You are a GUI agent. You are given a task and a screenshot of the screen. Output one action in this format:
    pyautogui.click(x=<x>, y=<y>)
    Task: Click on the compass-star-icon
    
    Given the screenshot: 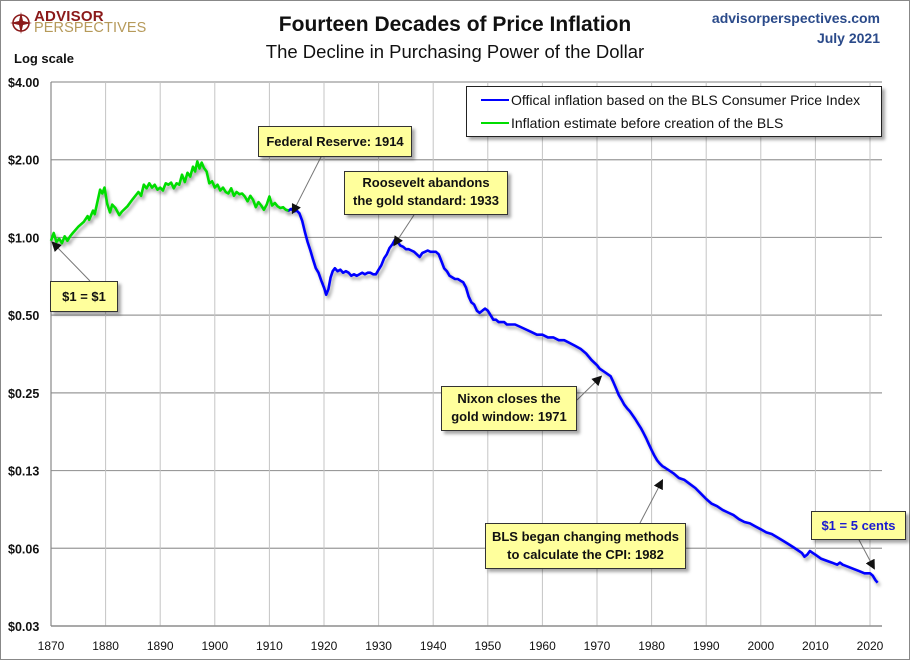 What is the action you would take?
    pyautogui.click(x=21, y=23)
    